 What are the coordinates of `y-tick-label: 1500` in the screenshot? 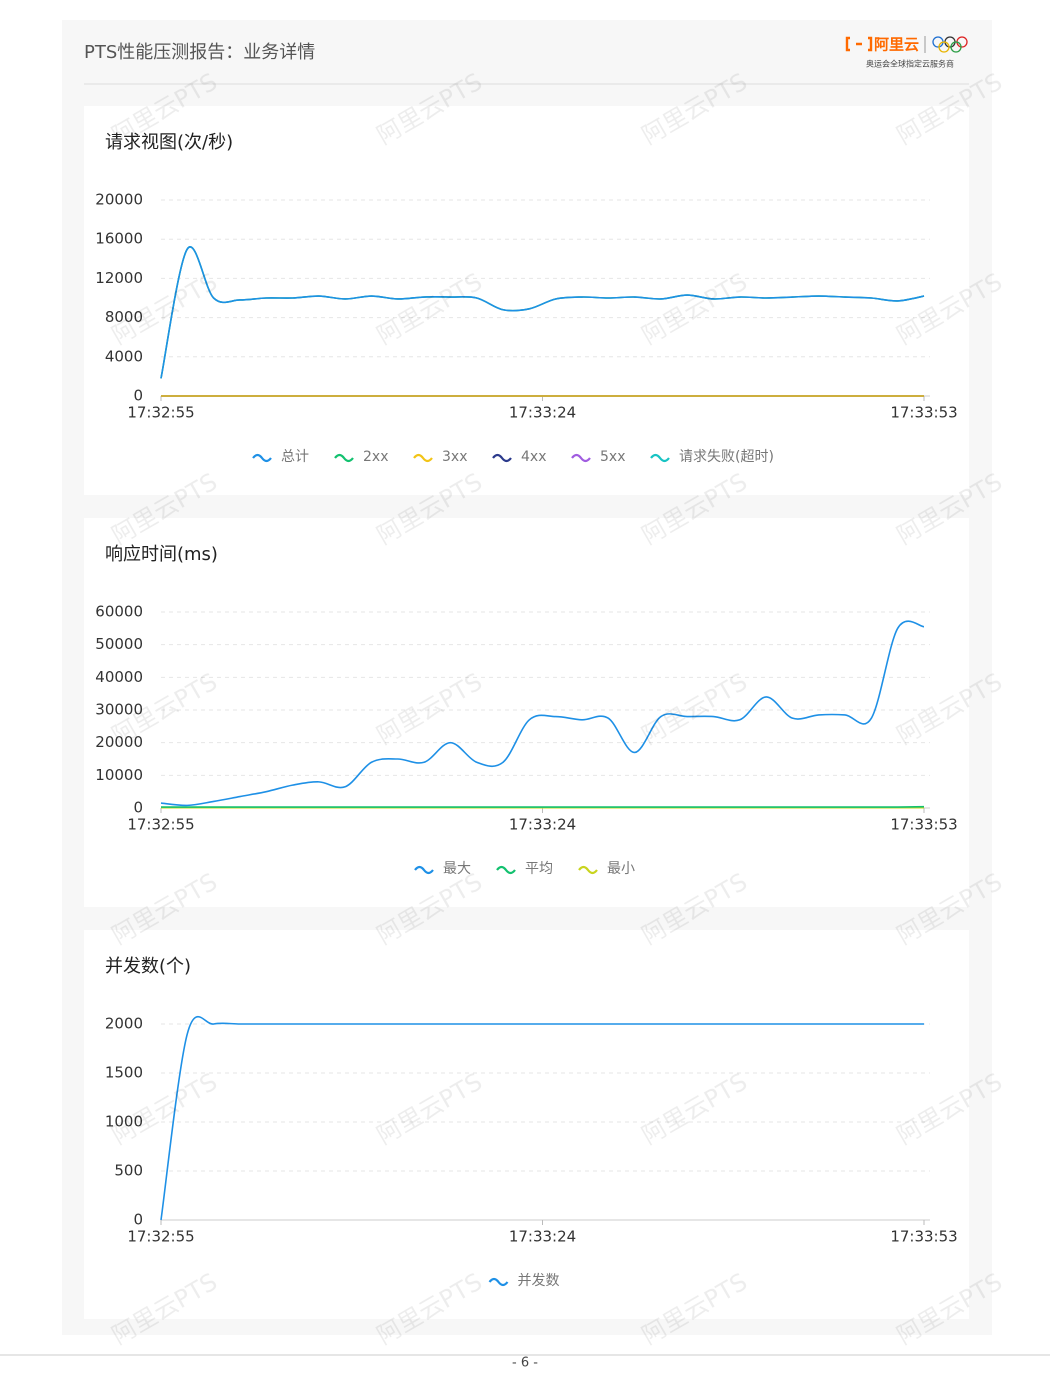 It's located at (124, 1073).